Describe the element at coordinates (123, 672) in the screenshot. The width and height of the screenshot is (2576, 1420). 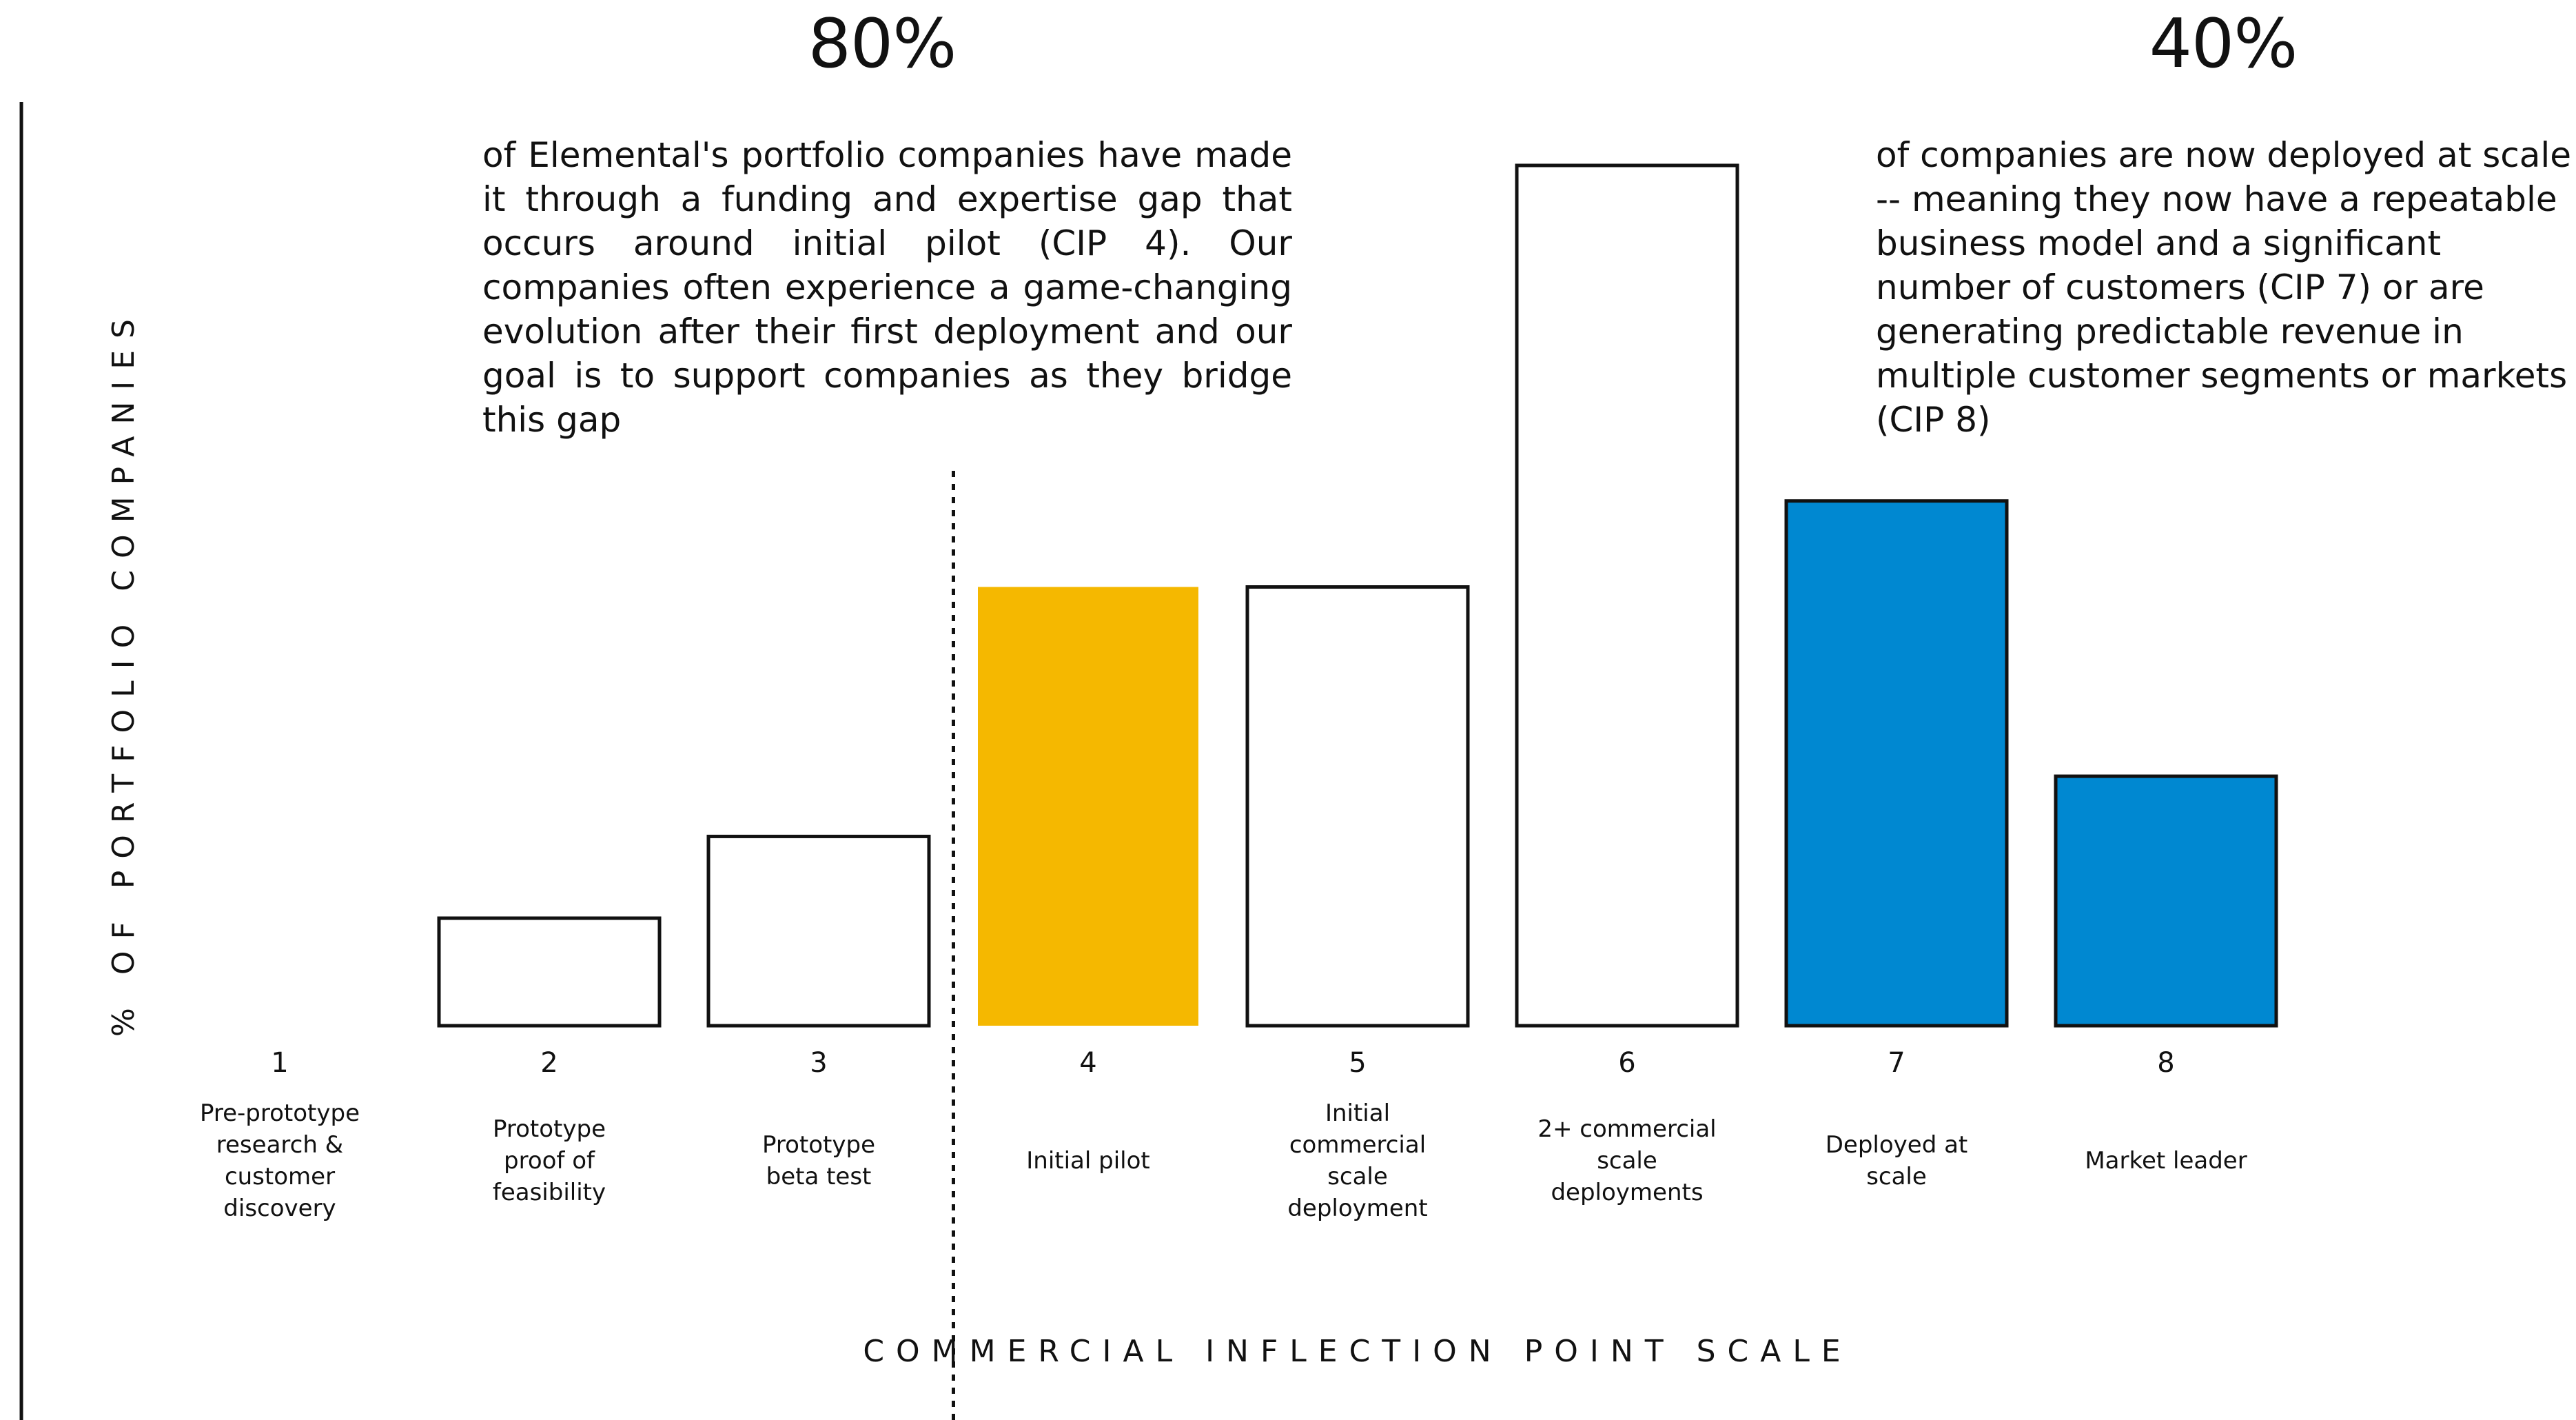
I see `y-axis-label: % OF PORTFOLIO COMPANIES` at that location.